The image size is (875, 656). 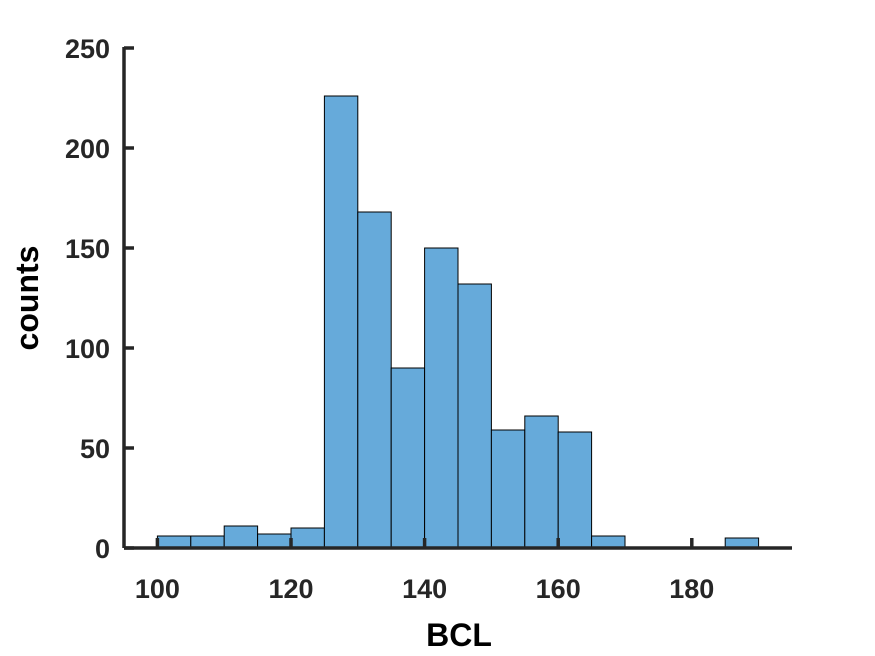 What do you see at coordinates (99, 299) in the screenshot?
I see `y-ticks-group: 0 50 100 150 200 250` at bounding box center [99, 299].